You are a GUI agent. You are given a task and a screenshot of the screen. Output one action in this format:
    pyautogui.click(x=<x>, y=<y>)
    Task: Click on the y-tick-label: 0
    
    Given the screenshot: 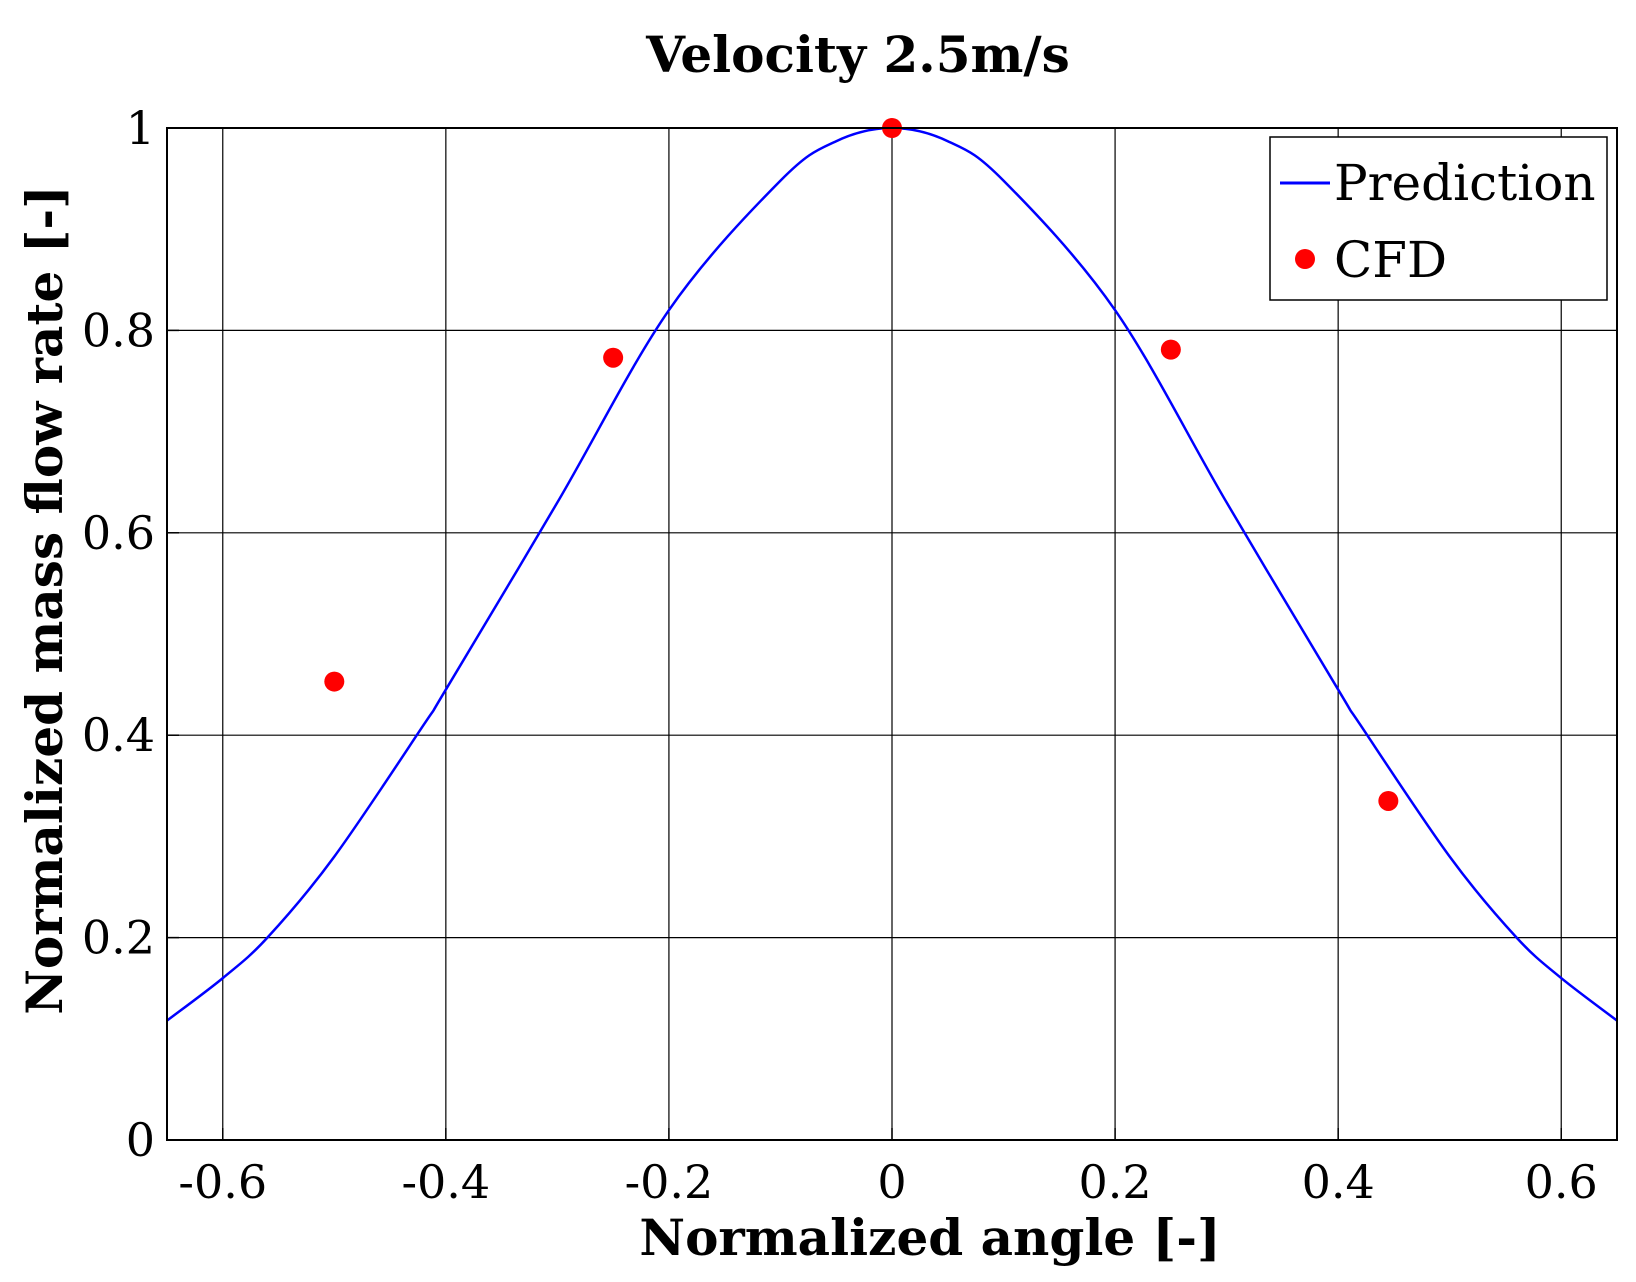 What is the action you would take?
    pyautogui.click(x=140, y=1140)
    